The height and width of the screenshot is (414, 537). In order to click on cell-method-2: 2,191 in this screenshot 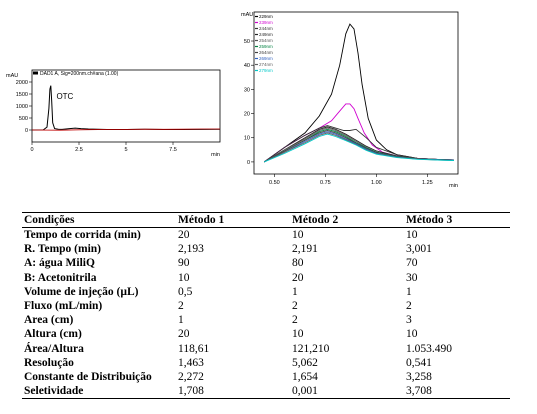, I will do `click(305, 249)`.